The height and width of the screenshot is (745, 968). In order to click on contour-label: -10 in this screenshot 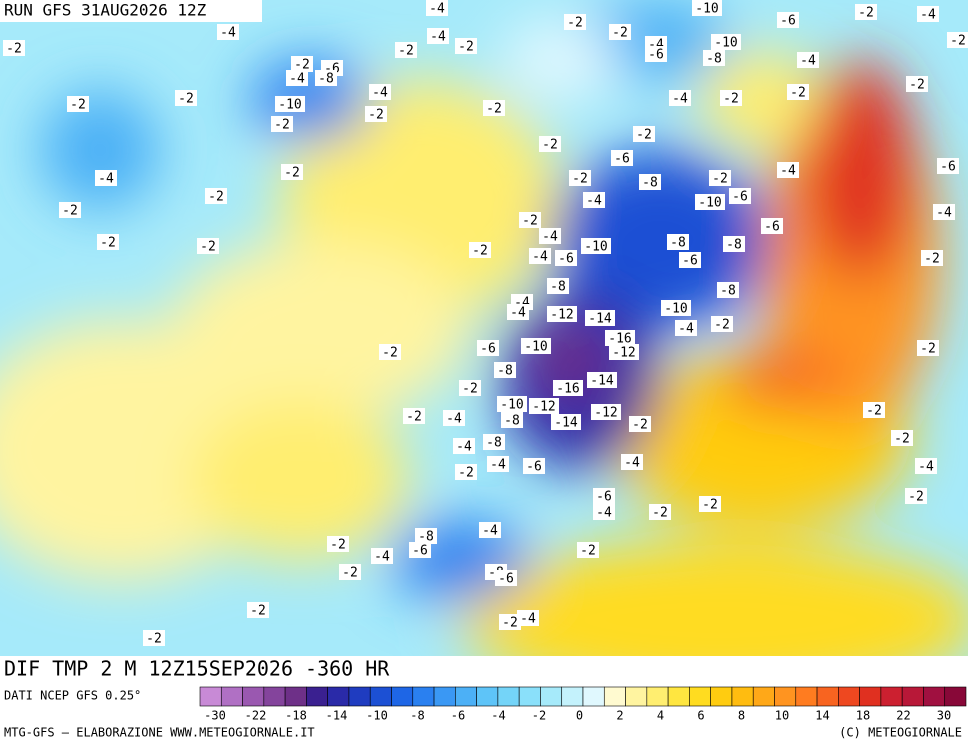, I will do `click(511, 405)`.